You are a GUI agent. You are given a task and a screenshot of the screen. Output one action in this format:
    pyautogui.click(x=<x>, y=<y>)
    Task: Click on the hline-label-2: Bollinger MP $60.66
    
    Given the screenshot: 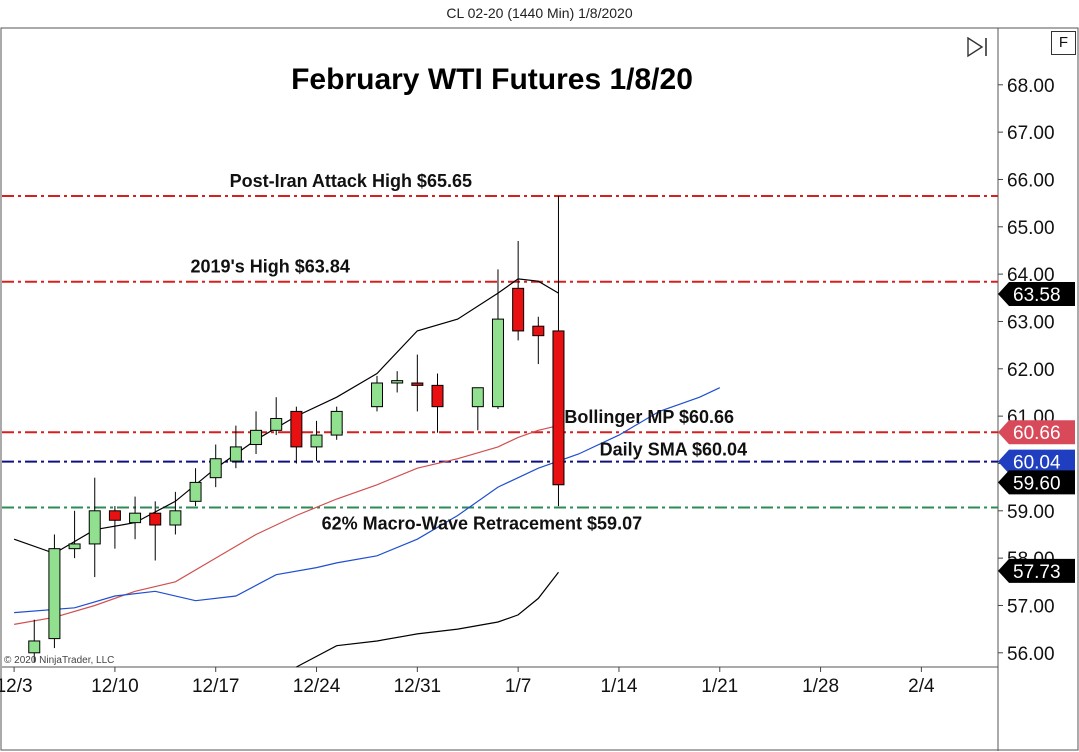 What is the action you would take?
    pyautogui.click(x=649, y=417)
    